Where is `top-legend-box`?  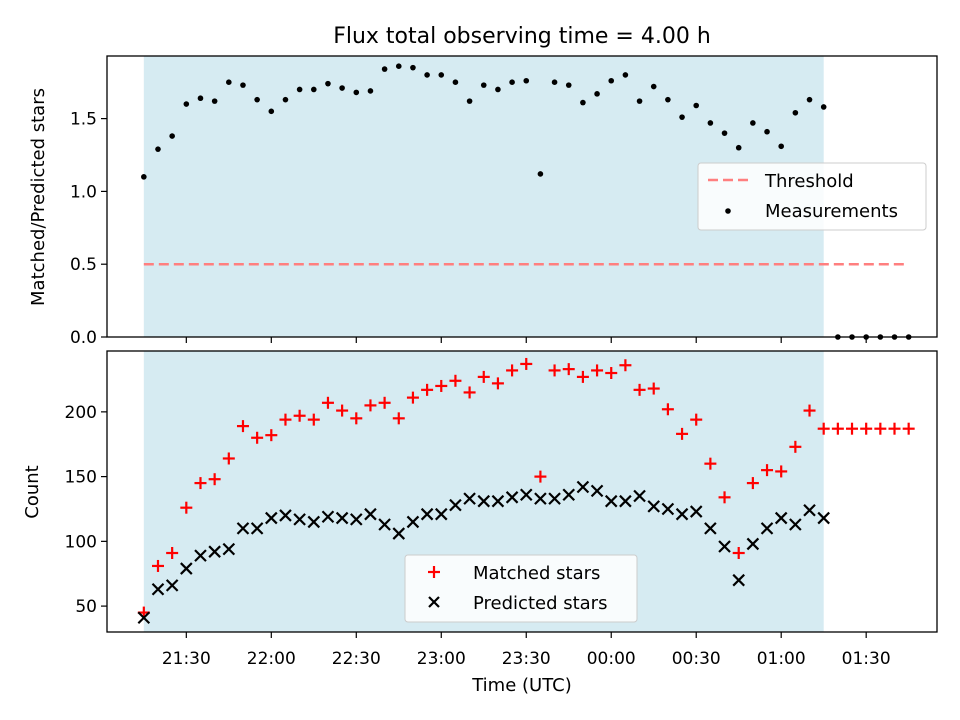
top-legend-box is located at coordinates (812, 196).